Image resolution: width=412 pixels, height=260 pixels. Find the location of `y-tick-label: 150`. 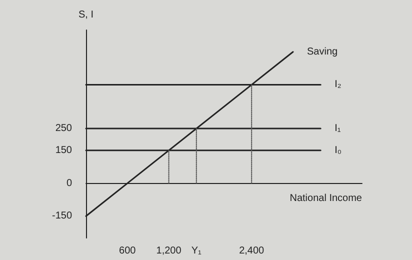

y-tick-label: 150 is located at coordinates (63, 150).